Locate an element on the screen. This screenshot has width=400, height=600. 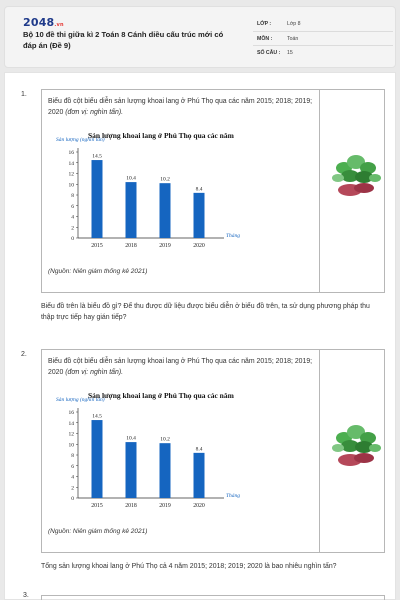
meta-key: SỐ CÂU : is located at coordinates (269, 53).